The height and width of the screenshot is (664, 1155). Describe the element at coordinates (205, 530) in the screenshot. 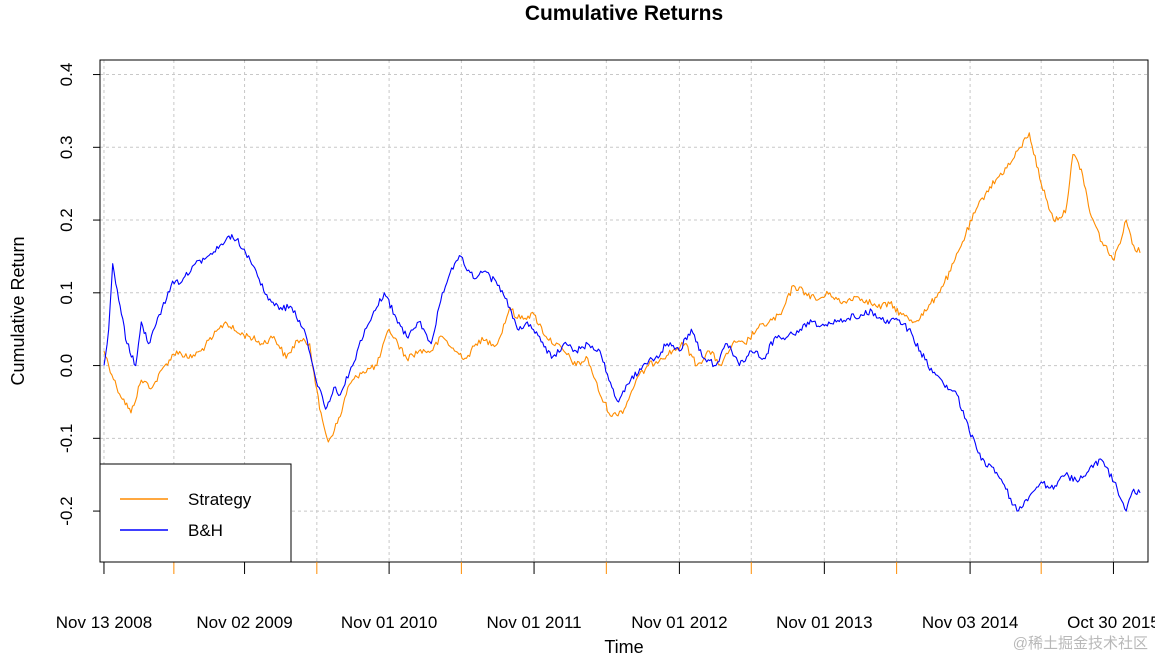

I see `legend-label-bh: B&H` at that location.